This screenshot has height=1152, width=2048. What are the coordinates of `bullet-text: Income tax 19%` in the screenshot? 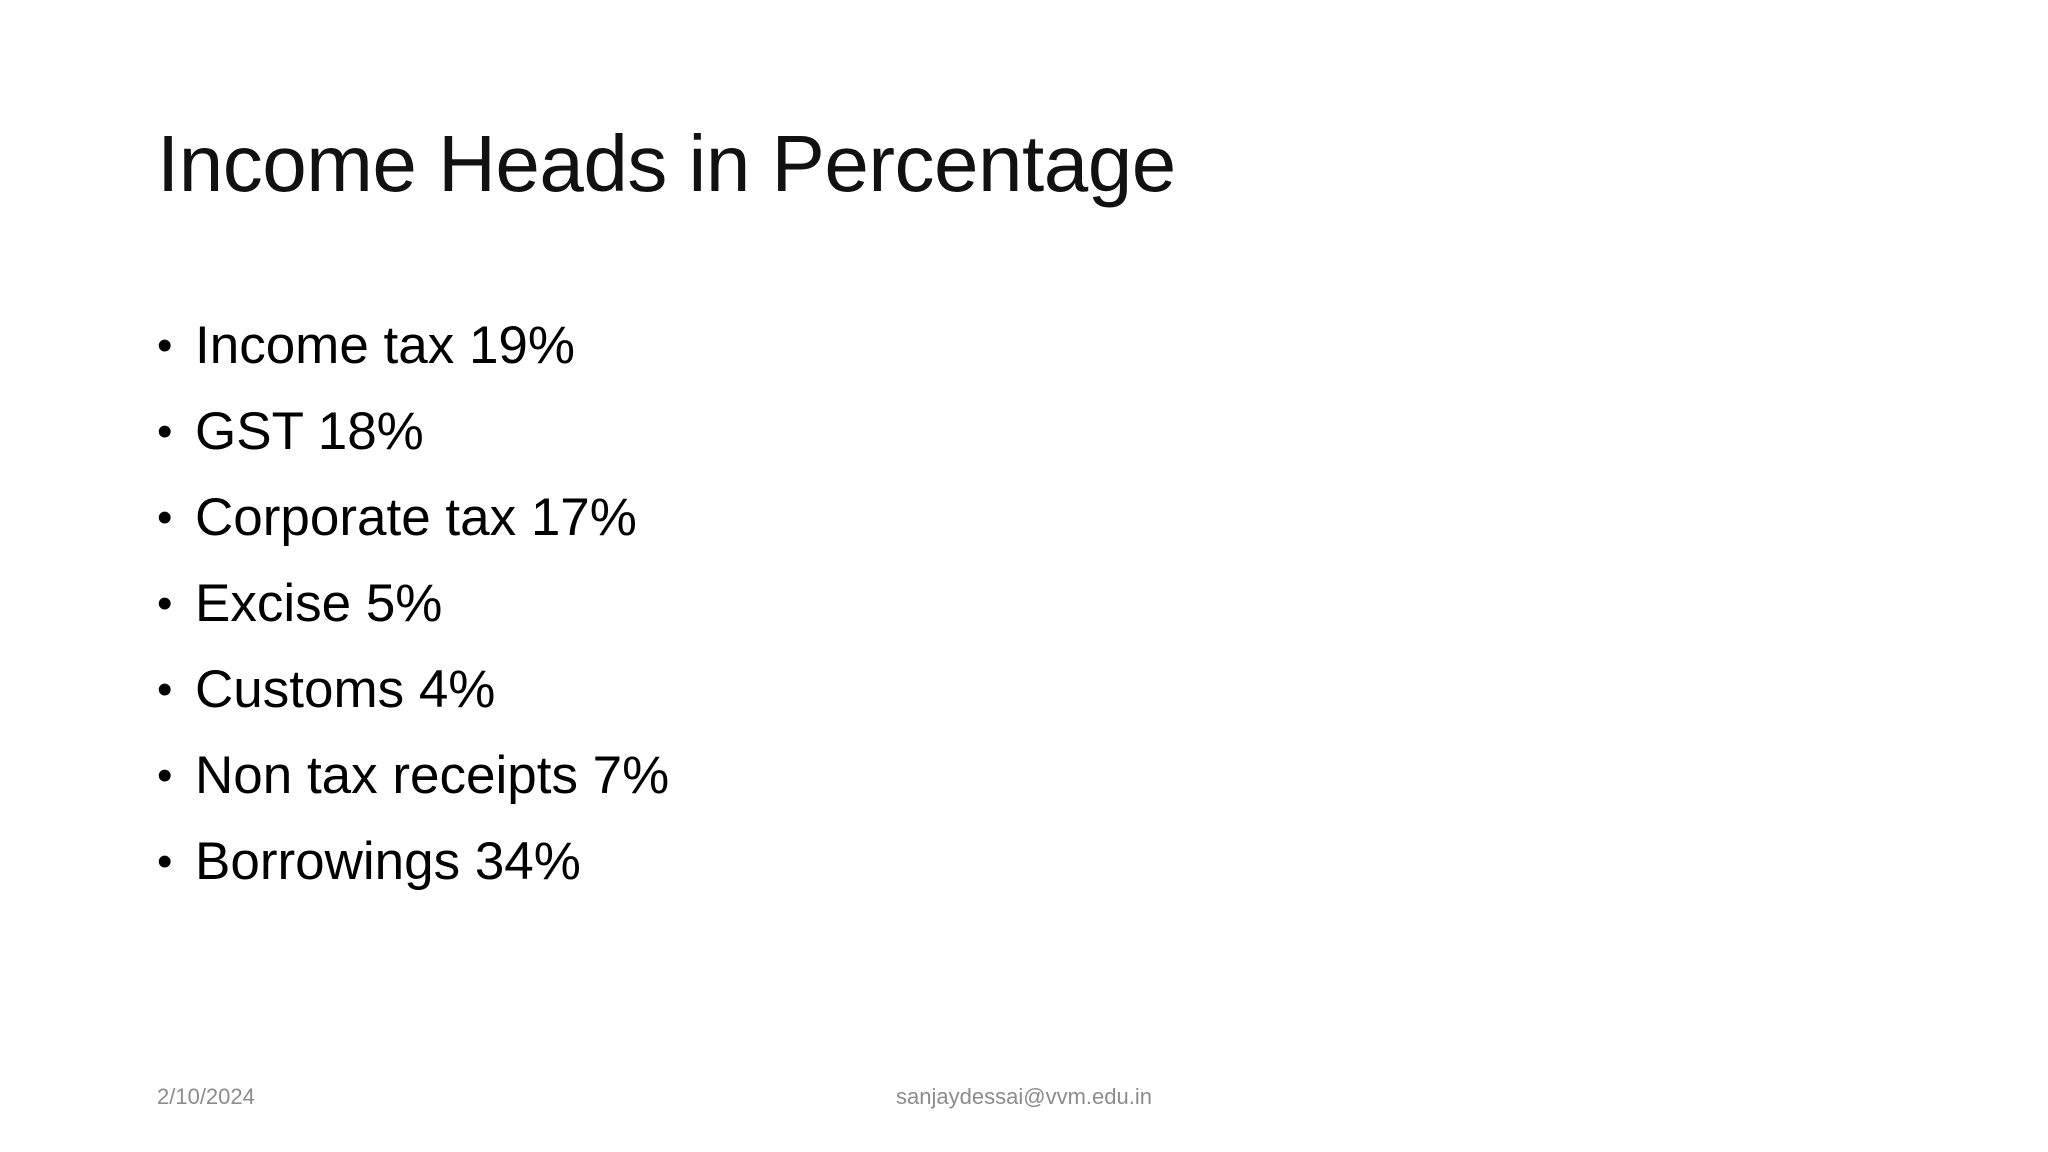 It's located at (385, 345).